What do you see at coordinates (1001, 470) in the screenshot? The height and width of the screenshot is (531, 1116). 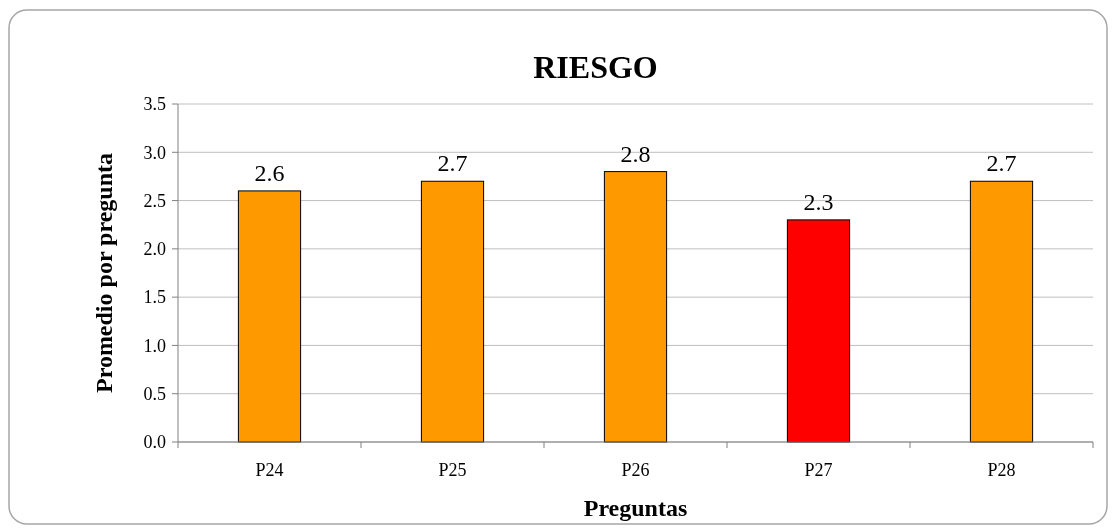 I see `x-tick-label: P28` at bounding box center [1001, 470].